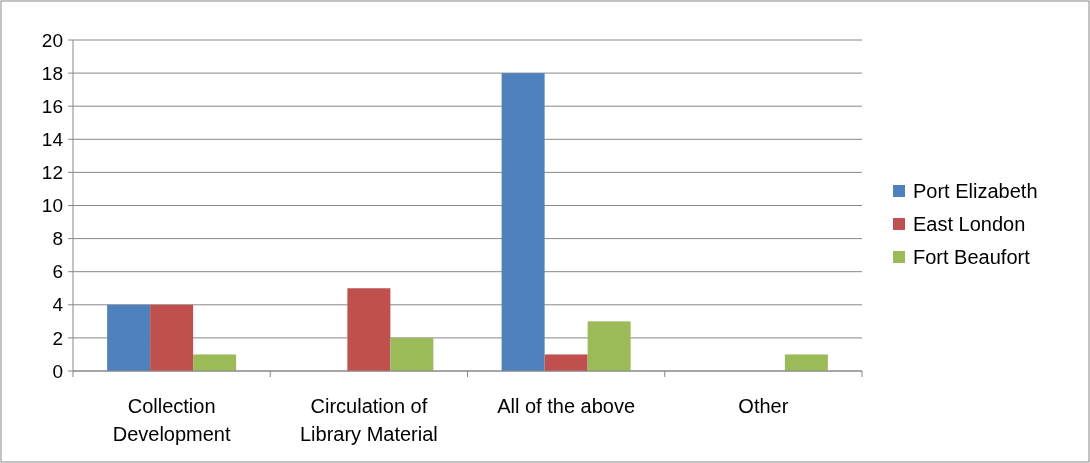  I want to click on y-tick-label: 6, so click(57, 272).